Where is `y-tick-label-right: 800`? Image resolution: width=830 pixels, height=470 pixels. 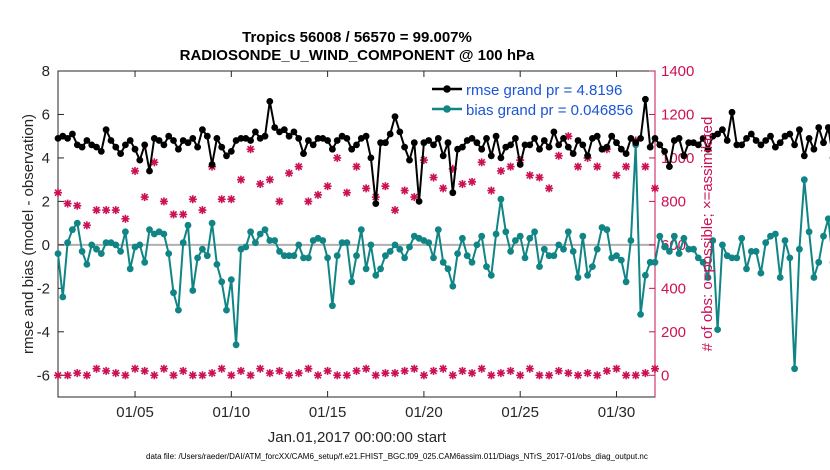
y-tick-label-right: 800 is located at coordinates (673, 201).